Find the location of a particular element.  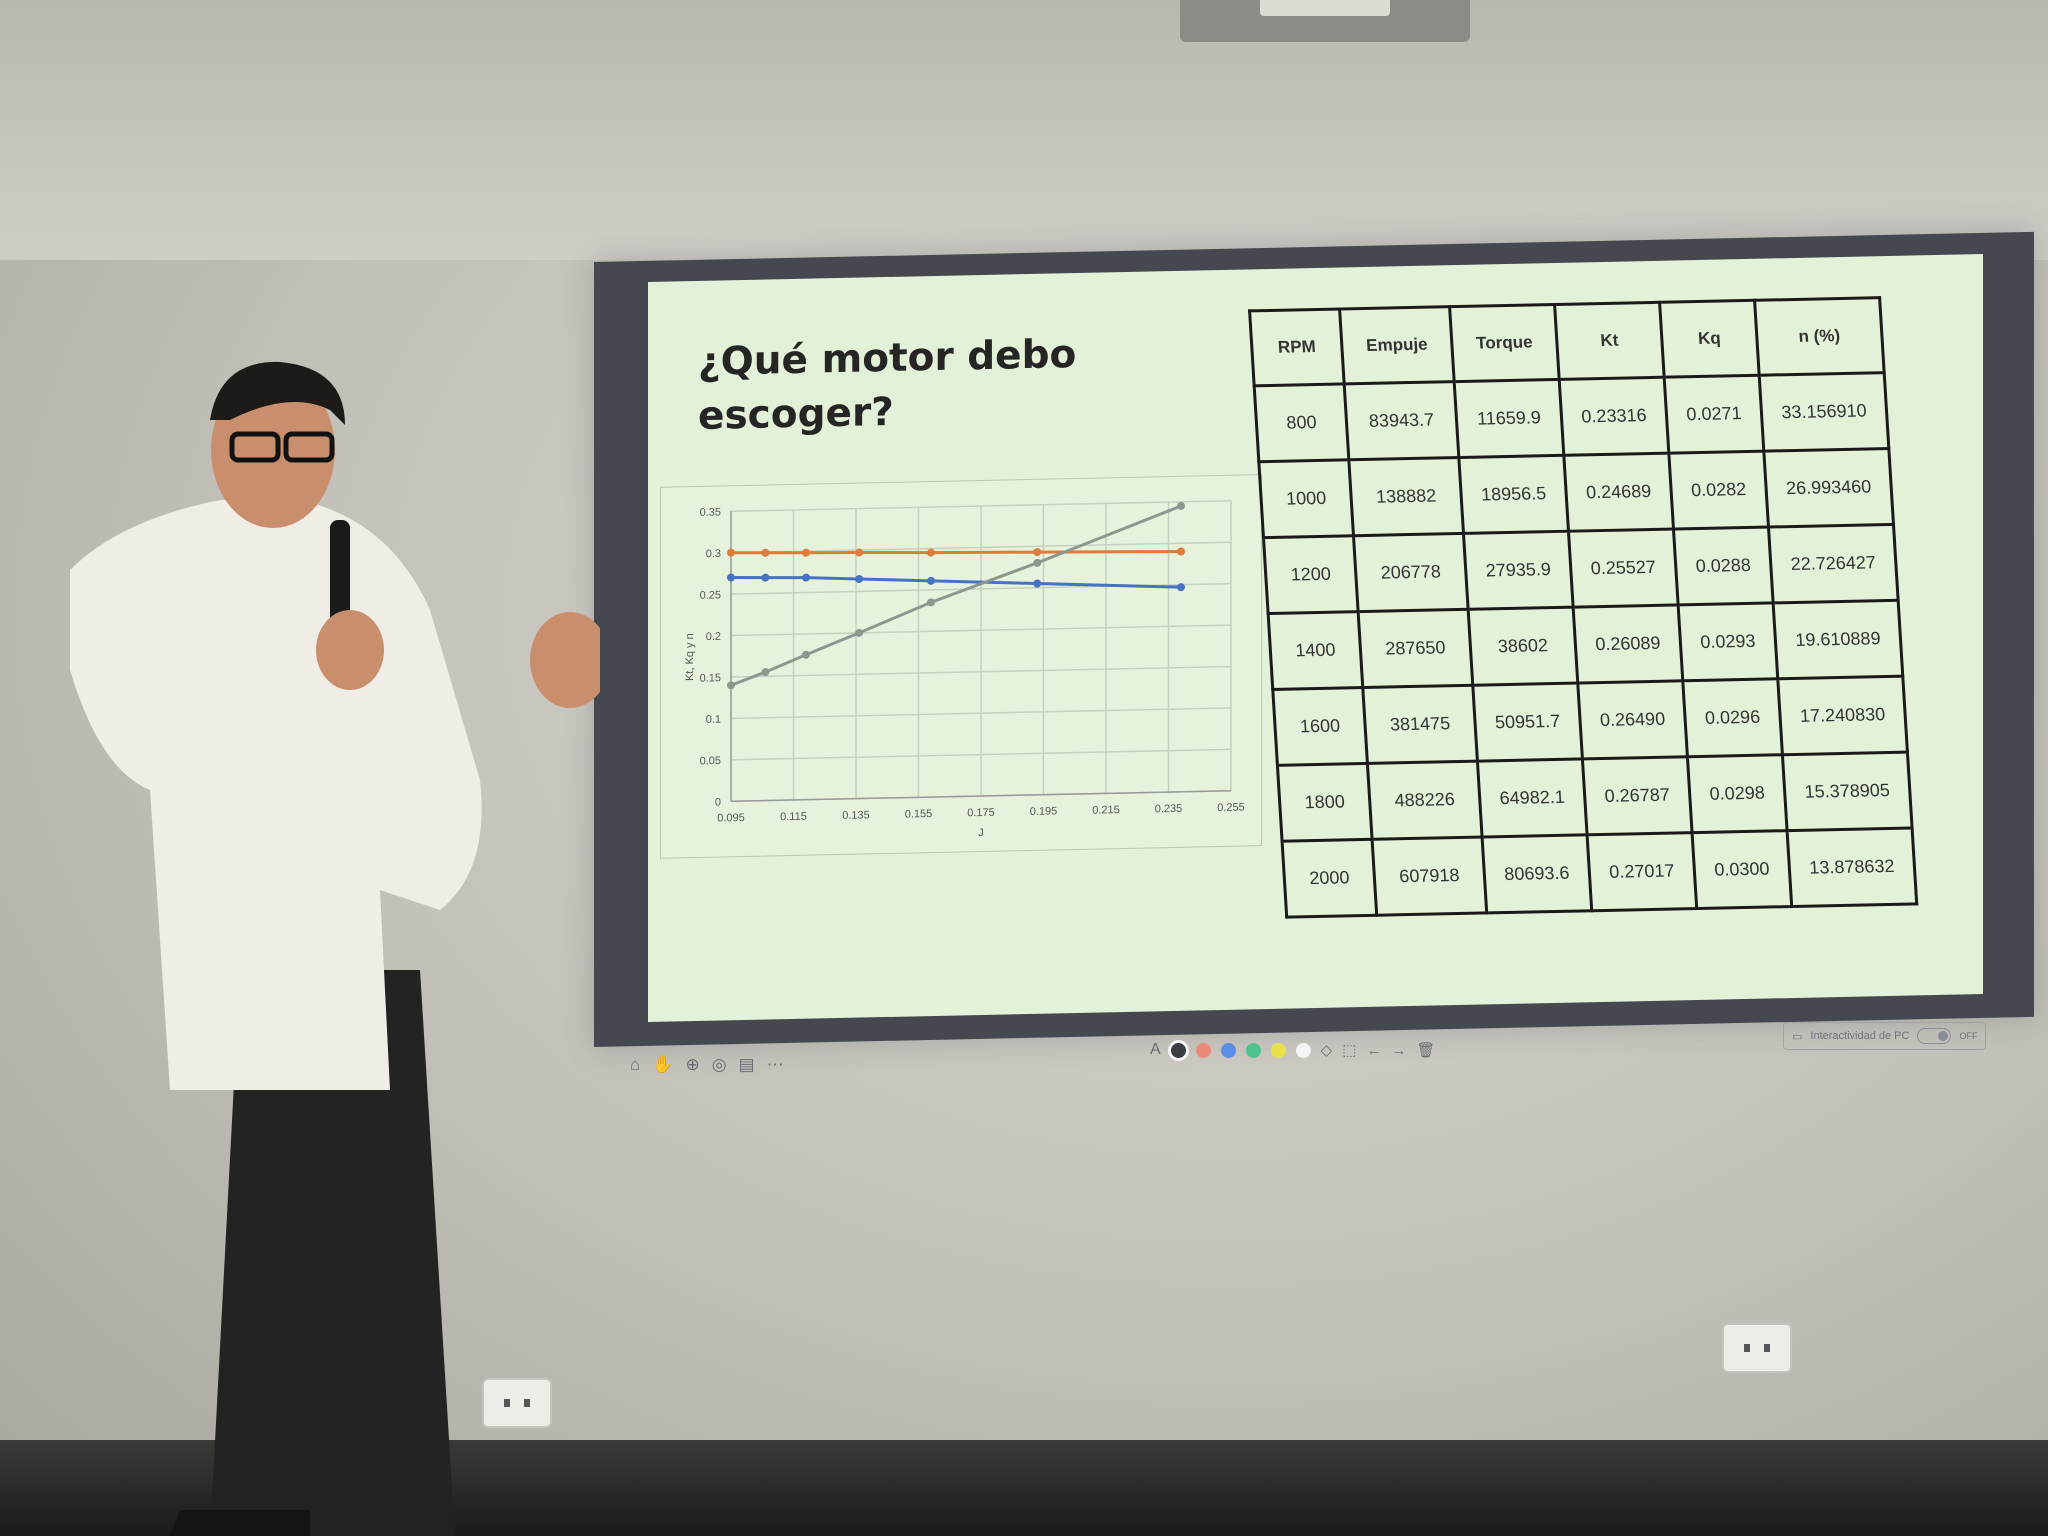

x-tick-label: 0.215 is located at coordinates (1106, 810).